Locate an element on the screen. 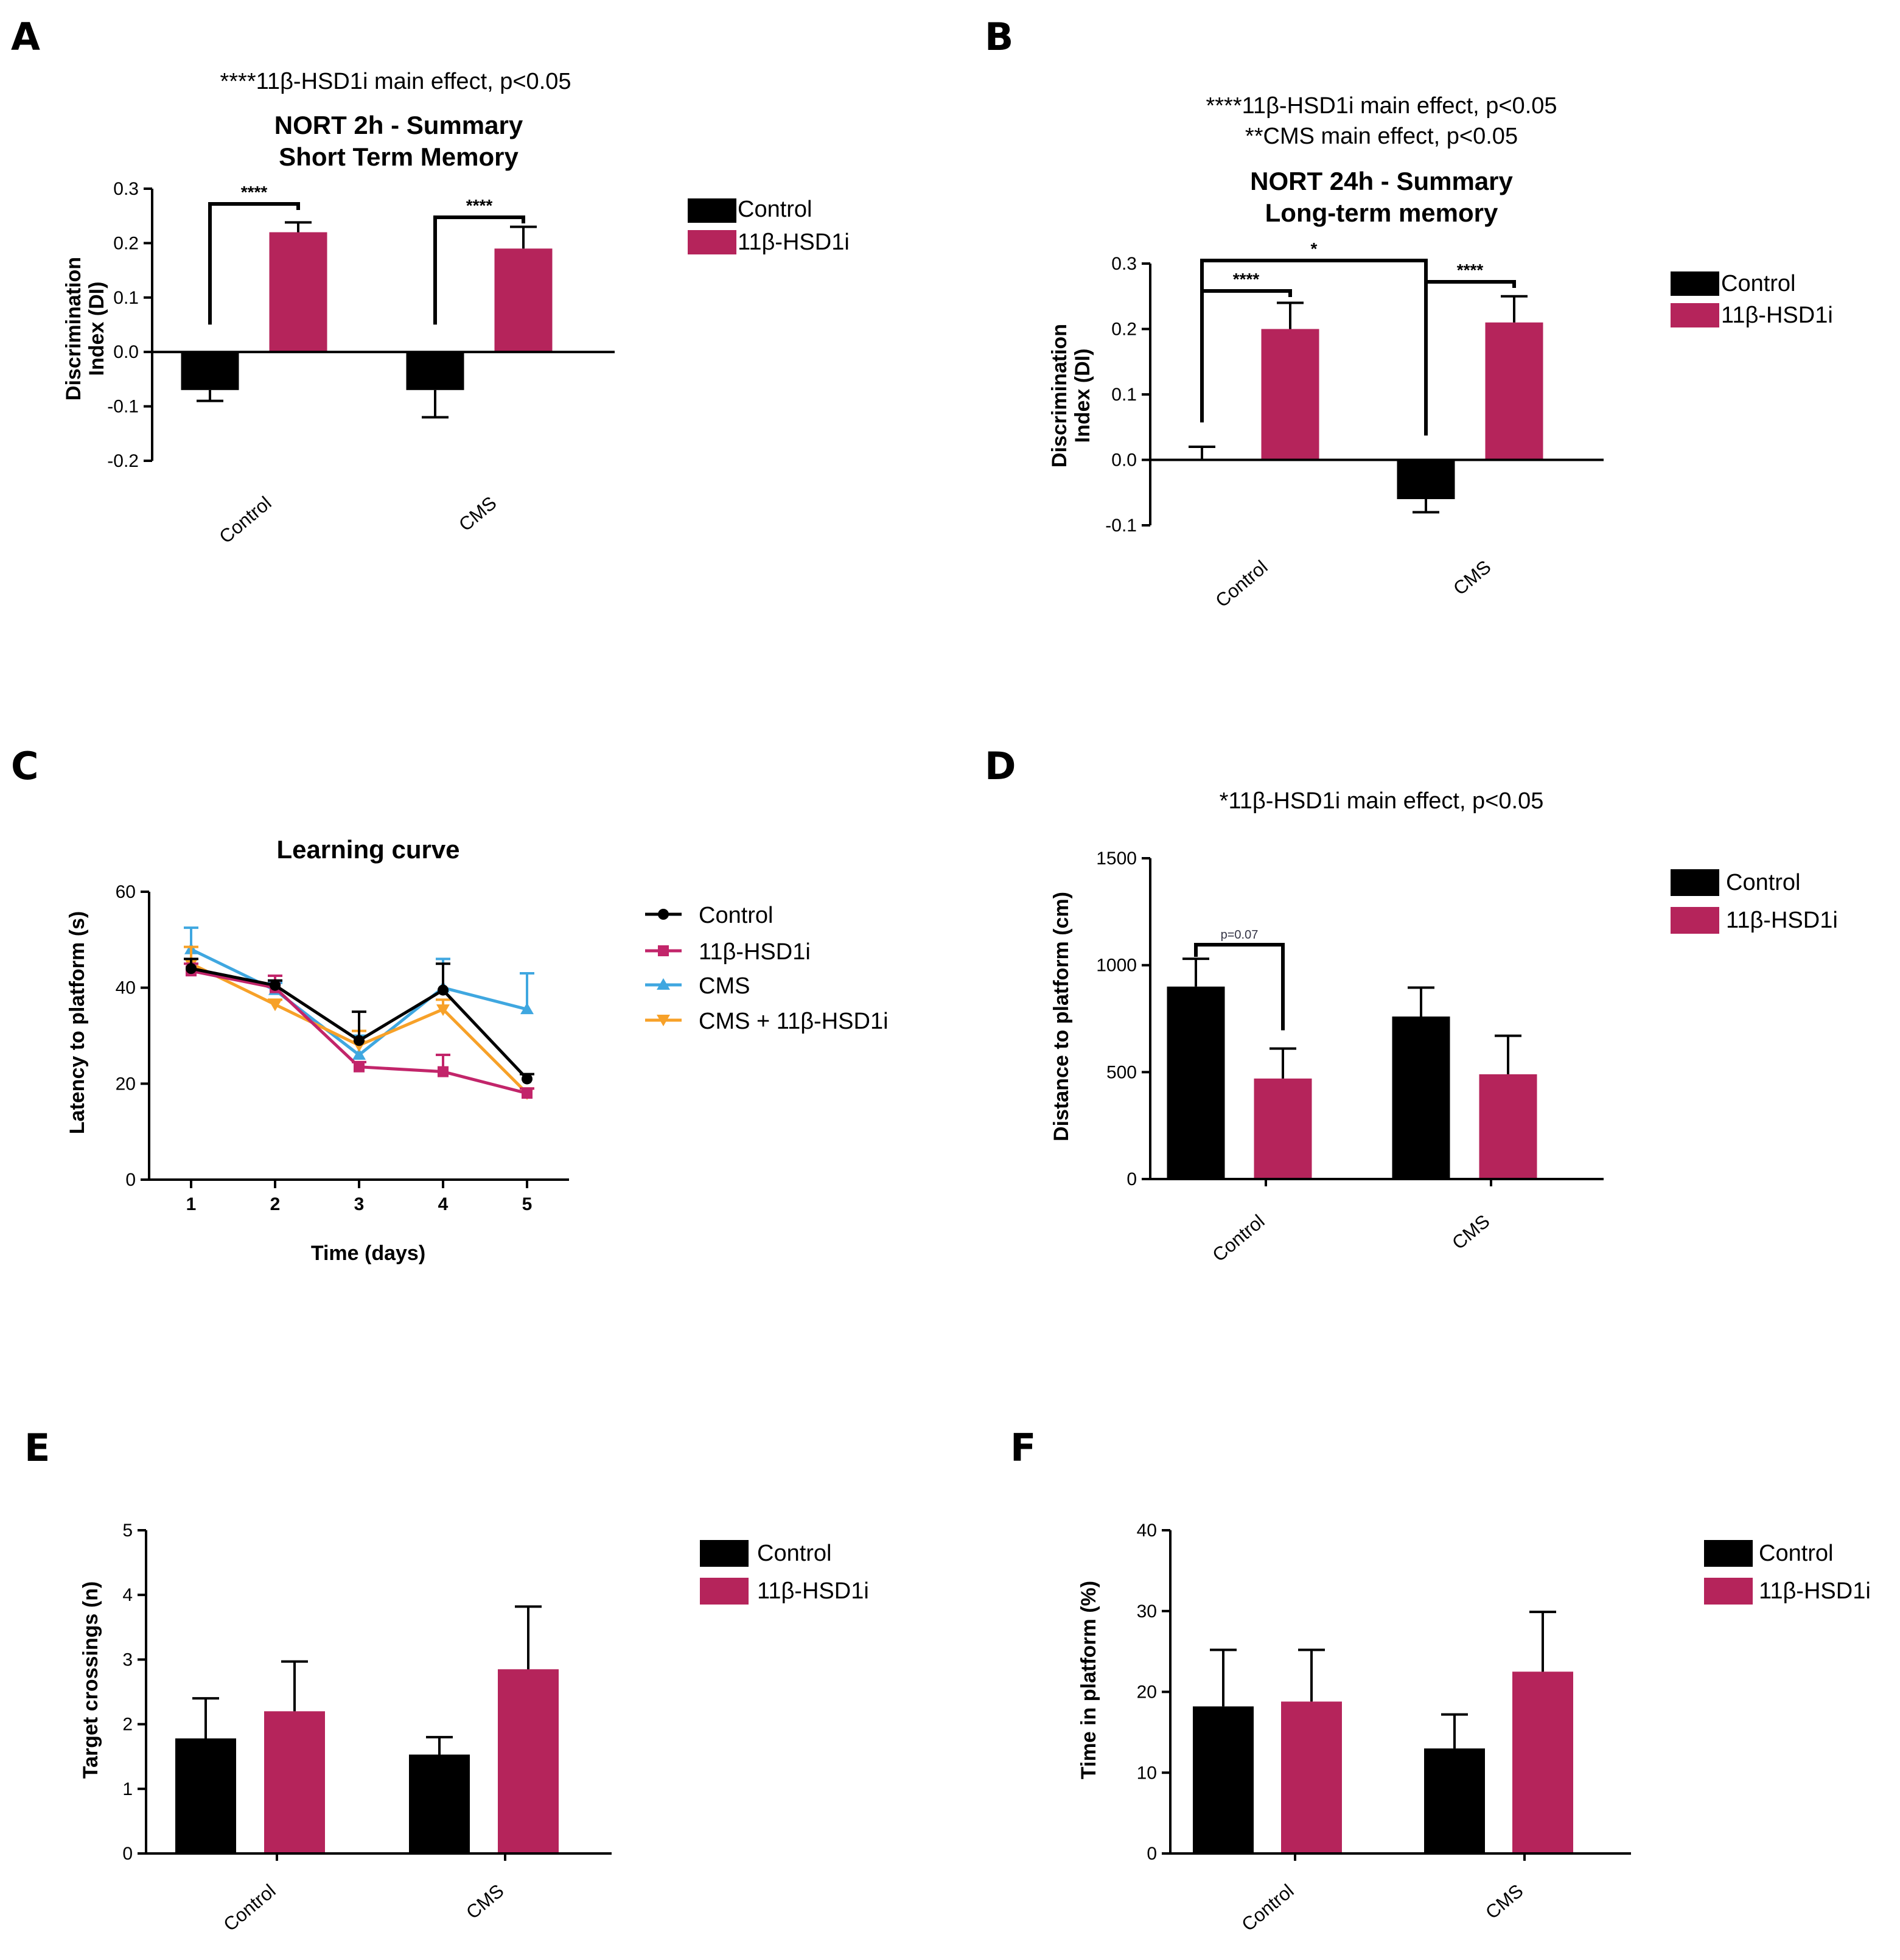 The height and width of the screenshot is (1960, 1900). panel-e-y-tick-label: 3 is located at coordinates (128, 1660).